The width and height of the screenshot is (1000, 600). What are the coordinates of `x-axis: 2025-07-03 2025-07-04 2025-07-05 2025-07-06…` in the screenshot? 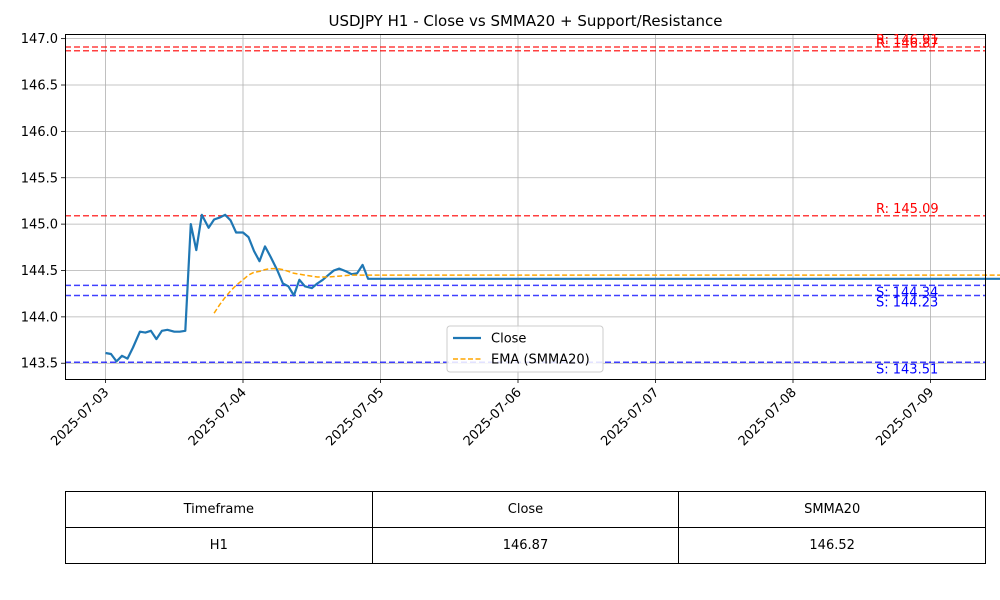 It's located at (492, 414).